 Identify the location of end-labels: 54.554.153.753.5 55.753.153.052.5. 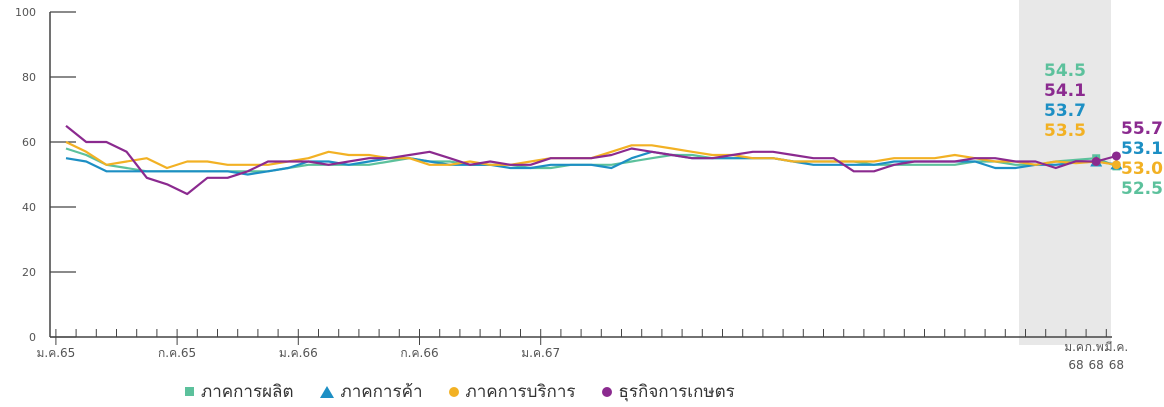
(1103, 130).